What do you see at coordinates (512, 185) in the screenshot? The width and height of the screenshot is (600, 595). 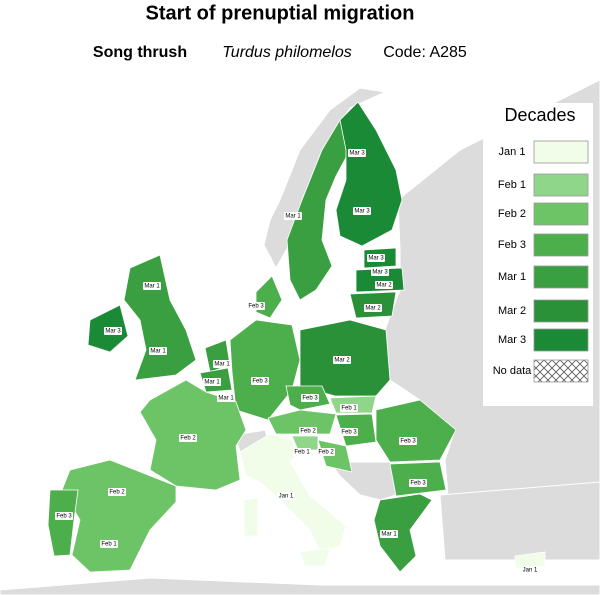 I see `legend-label: Feb 1` at bounding box center [512, 185].